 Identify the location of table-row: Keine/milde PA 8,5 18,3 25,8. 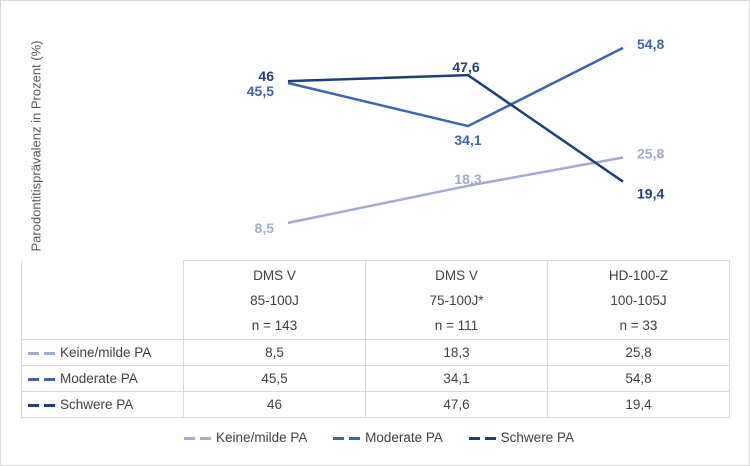
(375, 352).